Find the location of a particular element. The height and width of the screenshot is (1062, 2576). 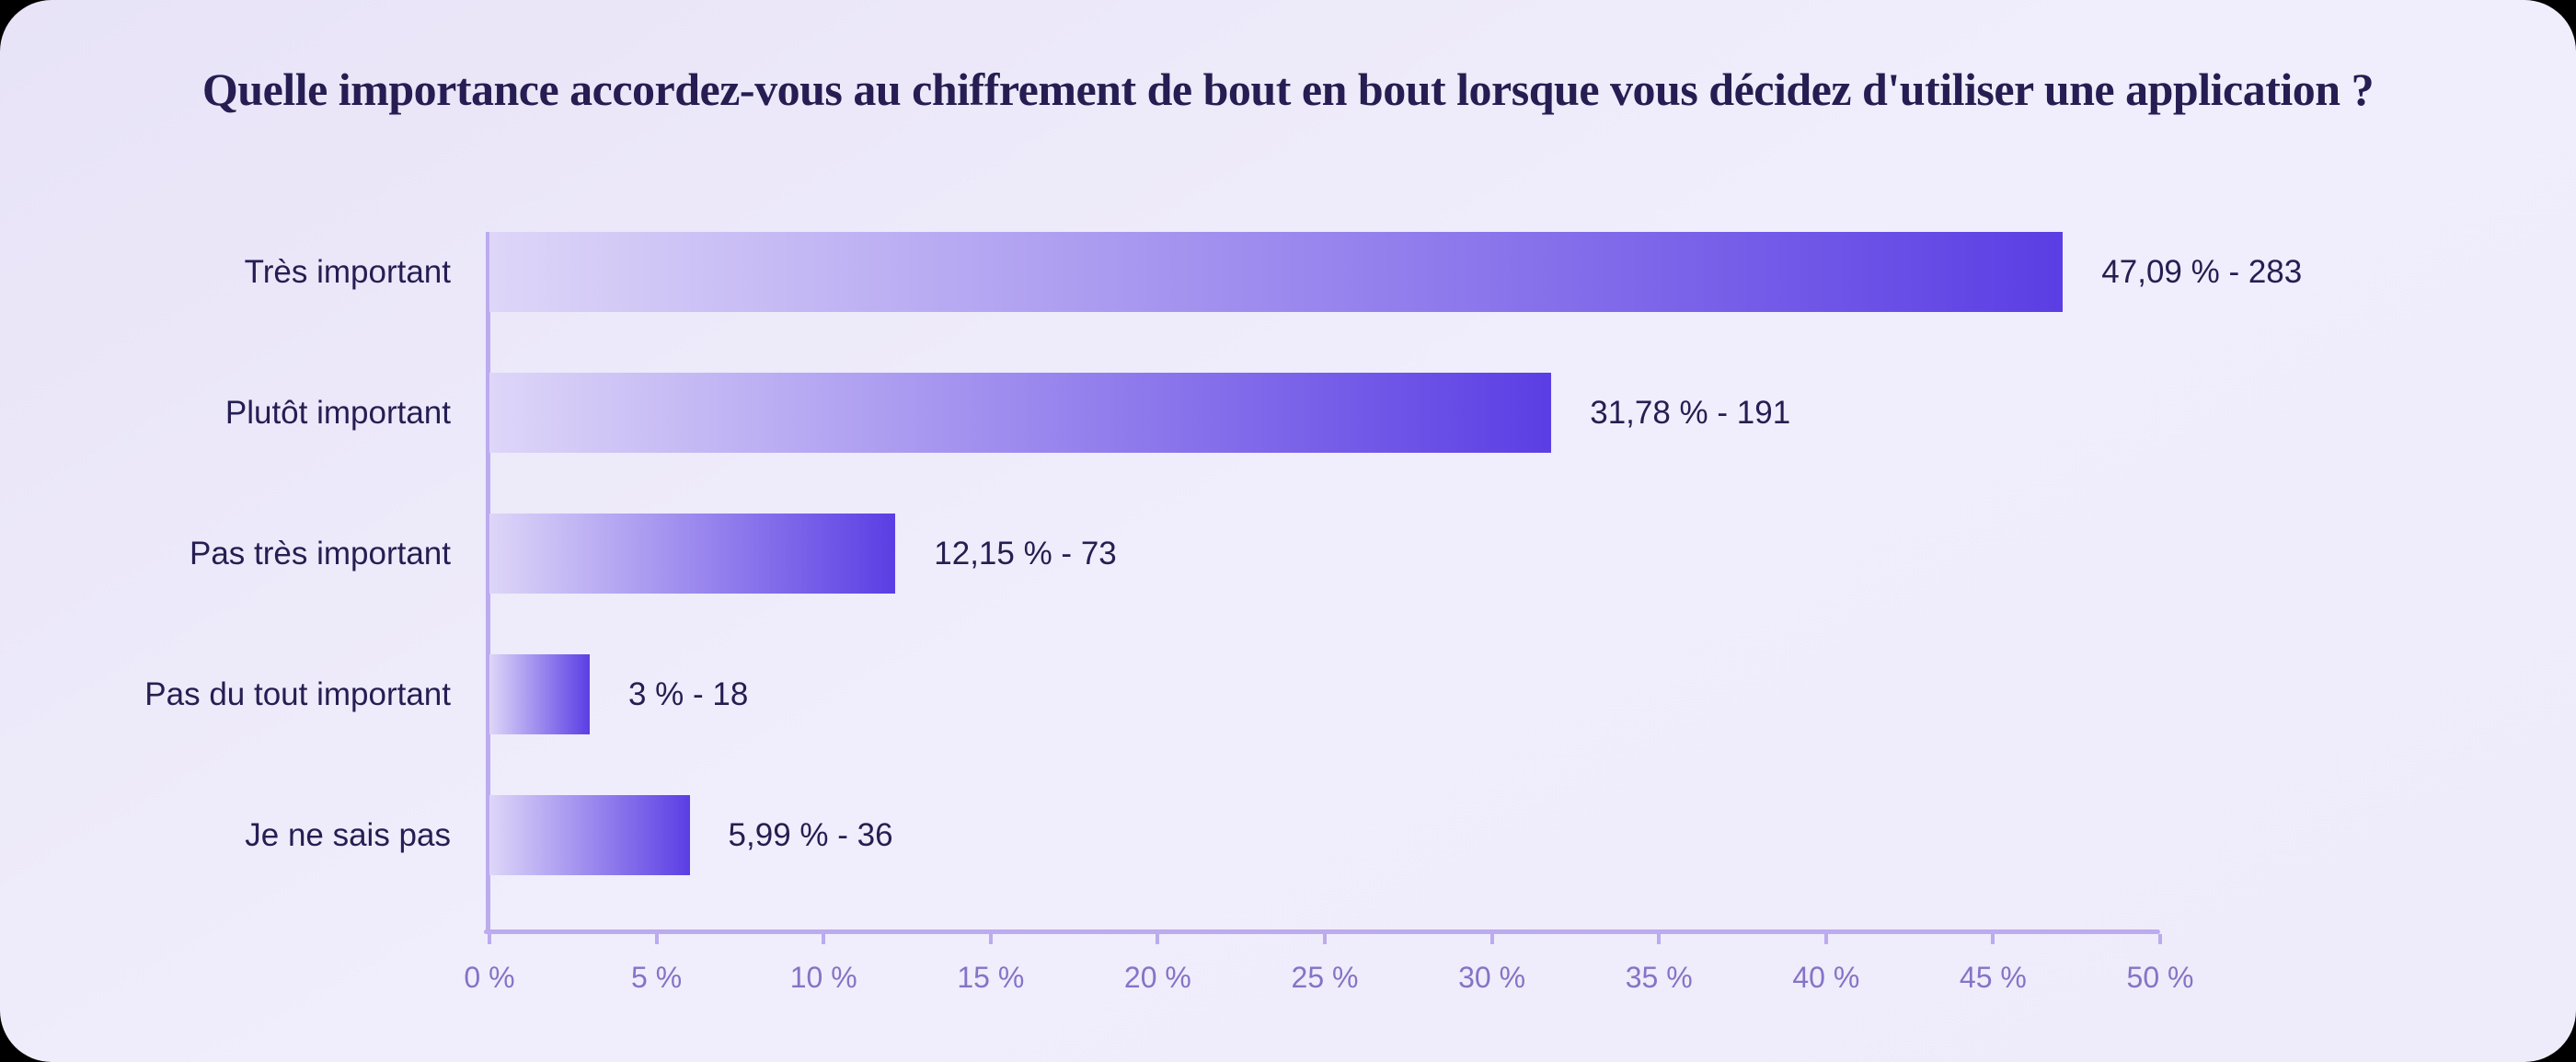

bar-track: 5,99 % - 36 is located at coordinates (1324, 835).